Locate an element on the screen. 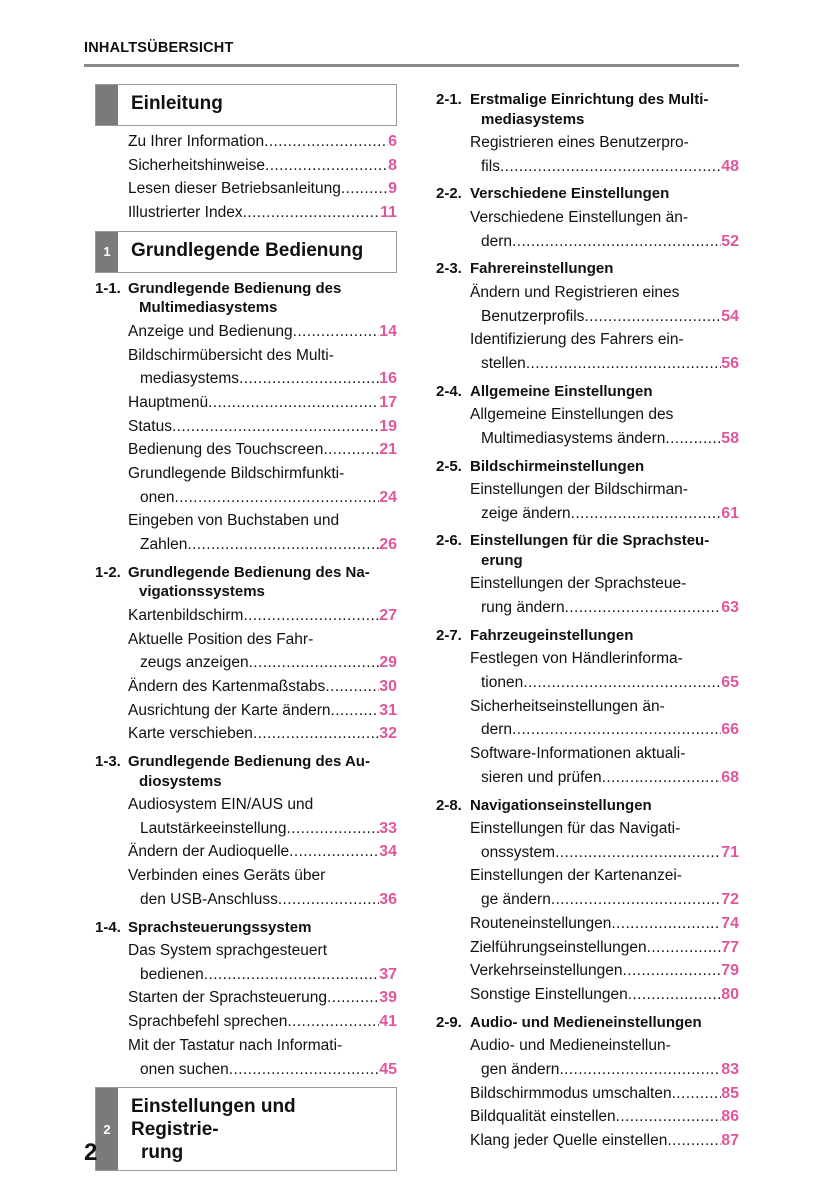 This screenshot has width=823, height=1191. page-link: 11 is located at coordinates (388, 213).